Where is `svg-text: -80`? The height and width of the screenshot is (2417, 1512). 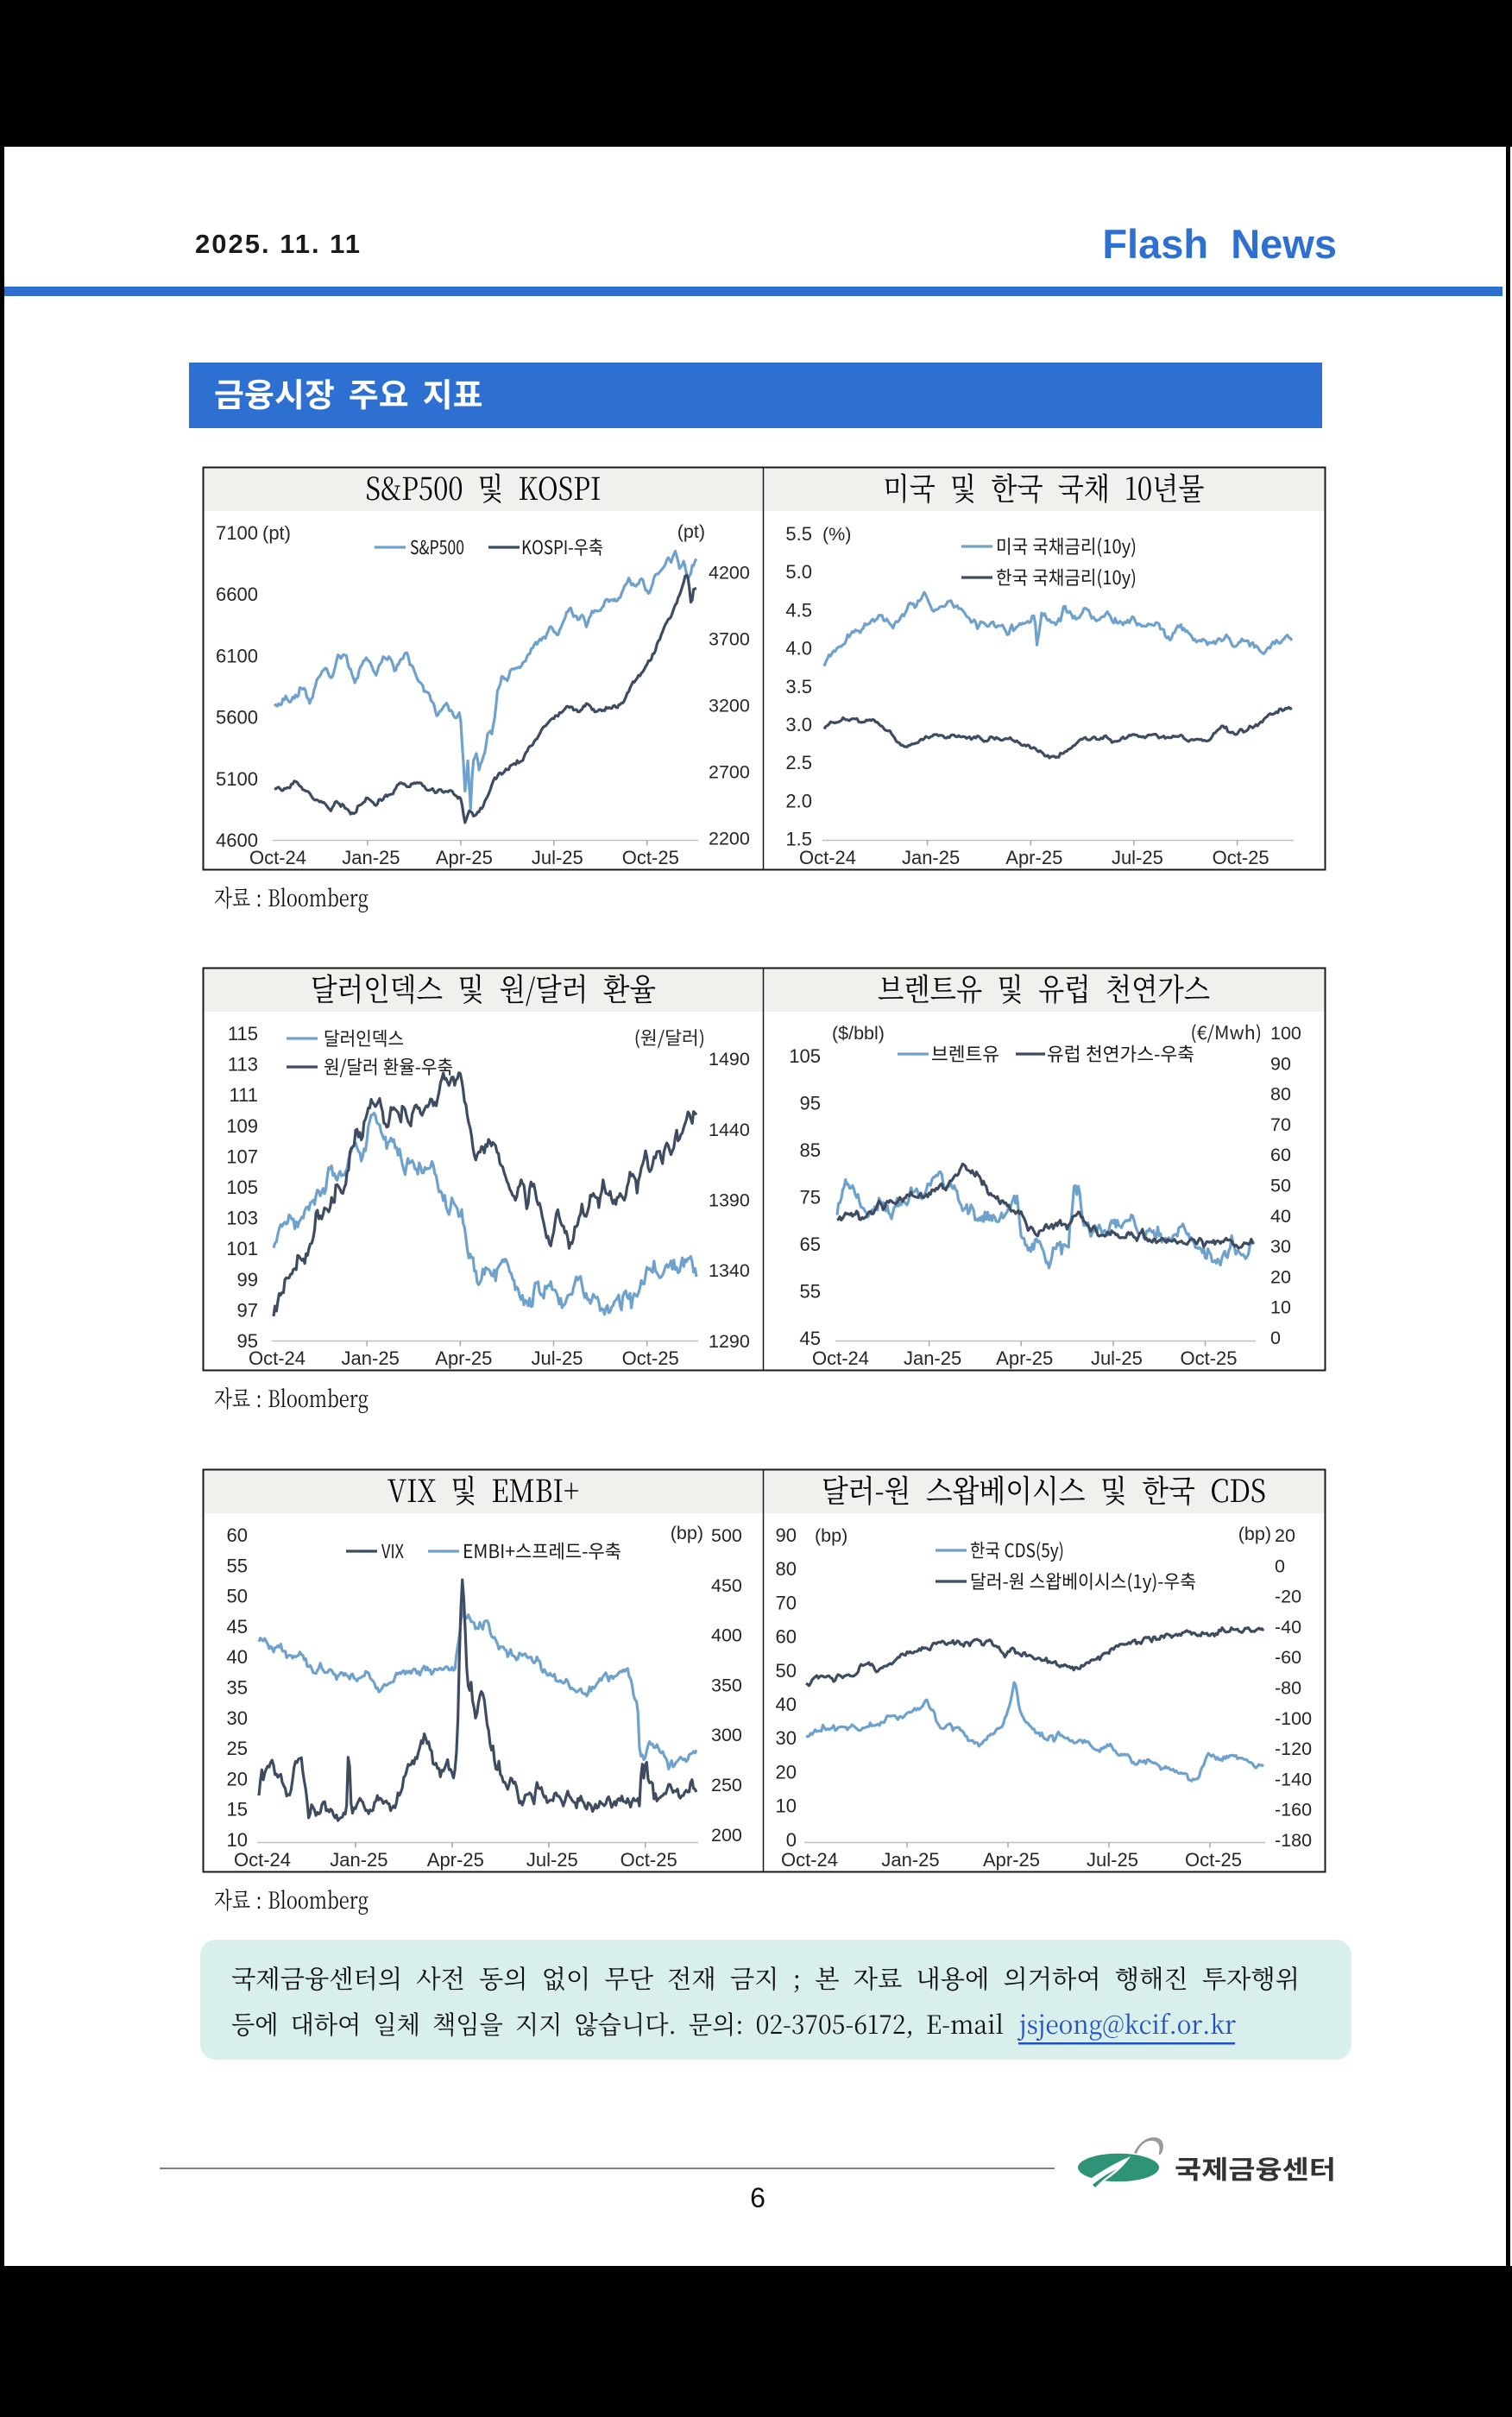 svg-text: -80 is located at coordinates (1288, 1688).